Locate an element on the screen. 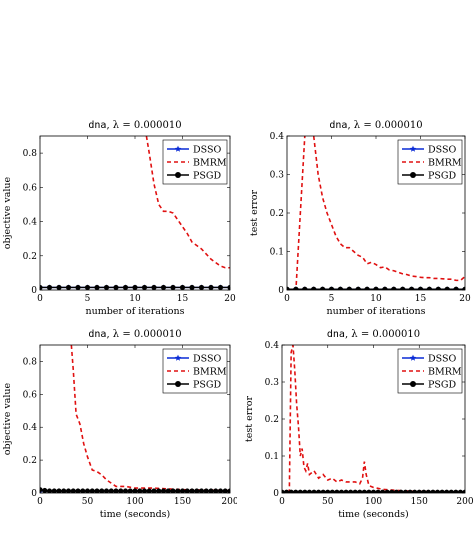 The height and width of the screenshot is (535, 474). legend-box is located at coordinates (430, 162).